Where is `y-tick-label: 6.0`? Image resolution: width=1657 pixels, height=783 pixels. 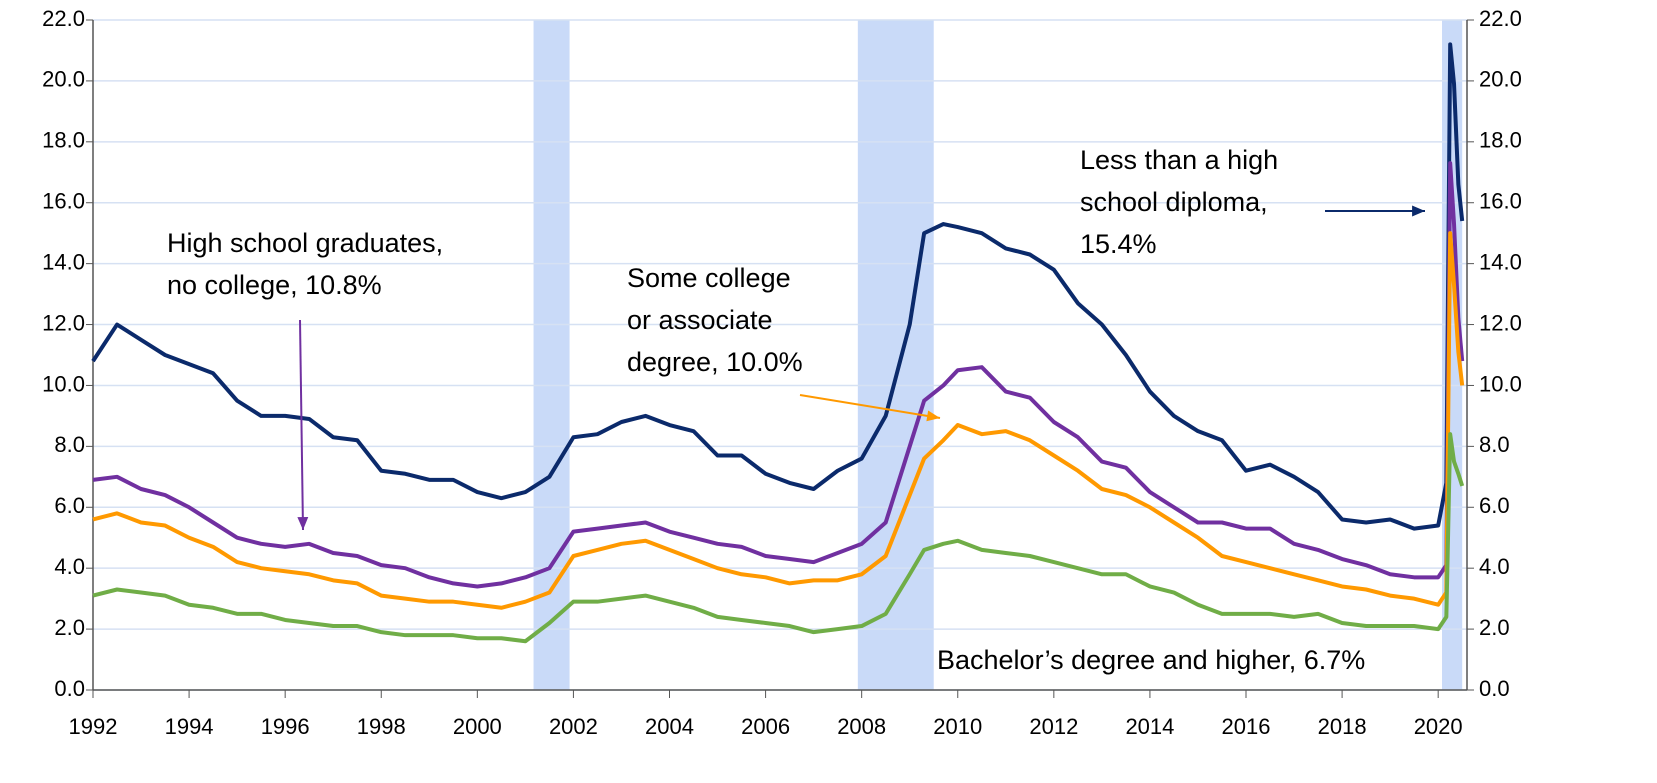
y-tick-label: 6.0 is located at coordinates (69, 505).